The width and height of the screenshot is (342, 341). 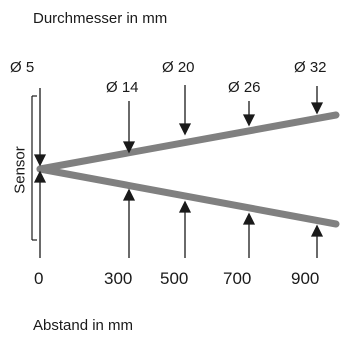 What do you see at coordinates (34, 168) in the screenshot?
I see `sensor-bracket` at bounding box center [34, 168].